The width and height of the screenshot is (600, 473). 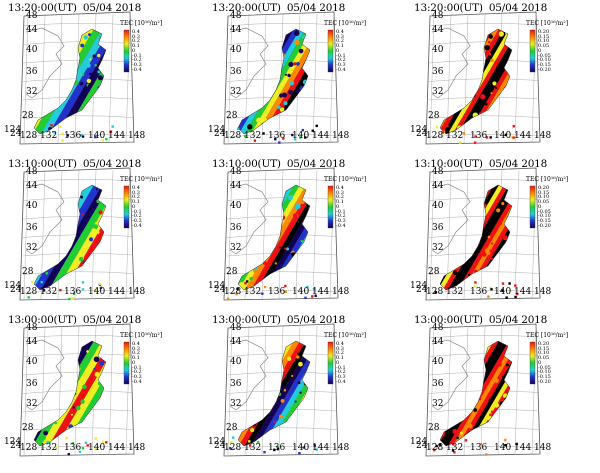 I want to click on panel-time: 13:20:00(UT), so click(x=42, y=8).